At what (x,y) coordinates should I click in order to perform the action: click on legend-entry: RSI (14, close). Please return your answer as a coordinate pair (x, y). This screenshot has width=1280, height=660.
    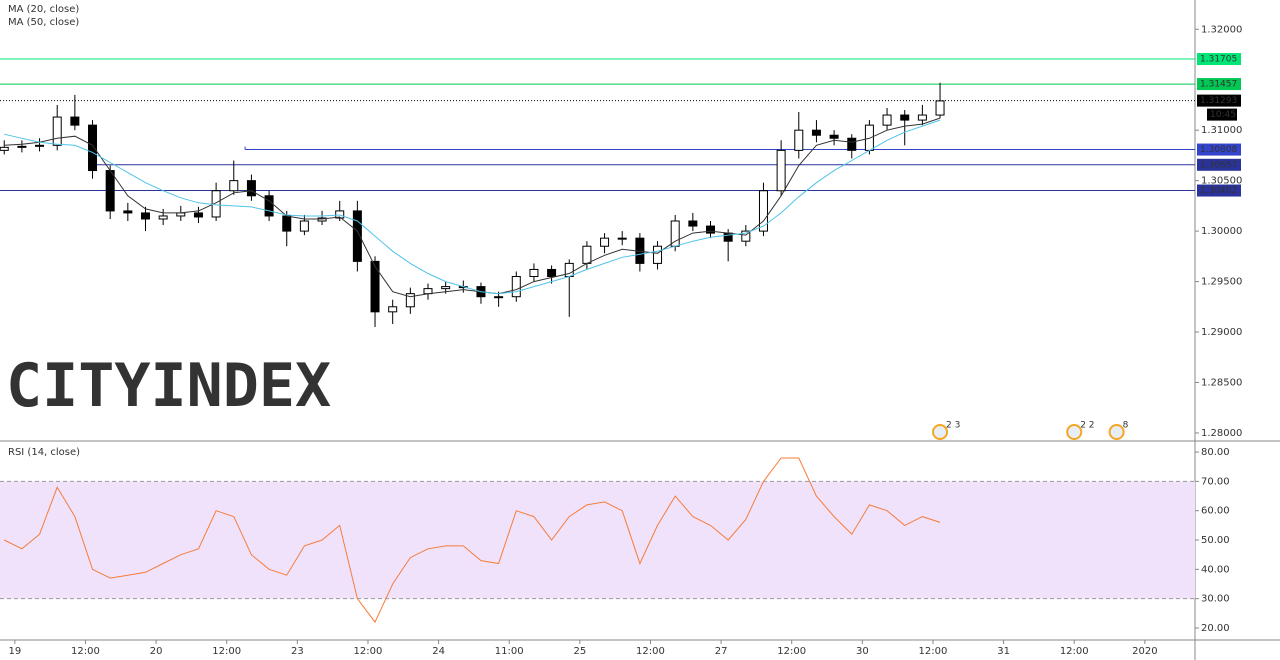
    Looking at the image, I should click on (44, 452).